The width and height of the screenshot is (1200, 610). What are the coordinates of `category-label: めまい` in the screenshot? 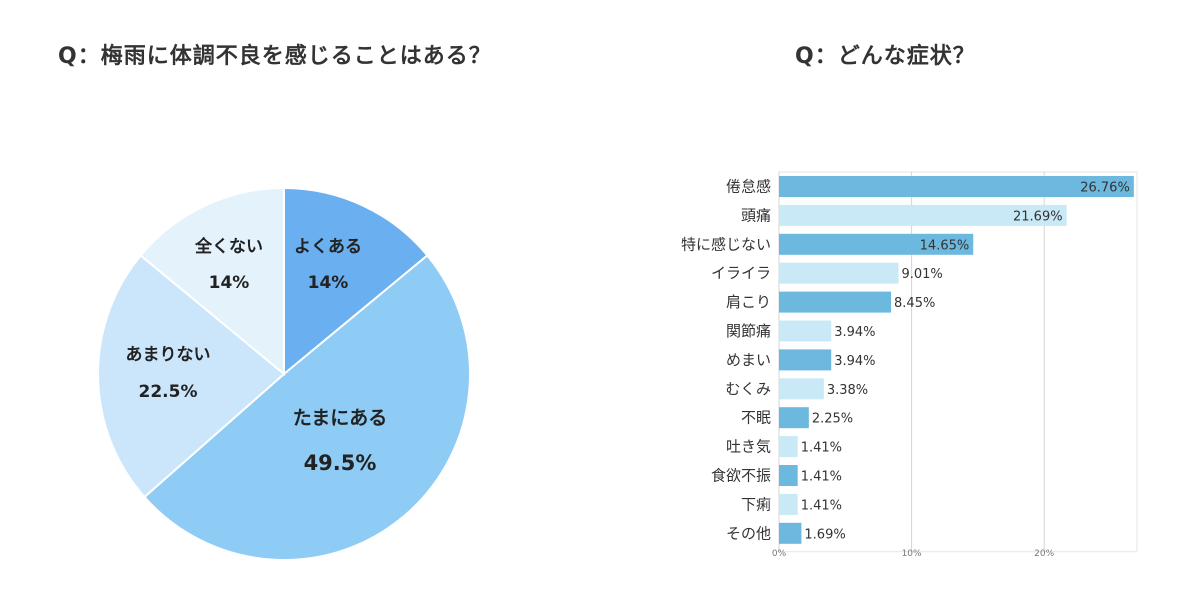 It's located at (748, 360).